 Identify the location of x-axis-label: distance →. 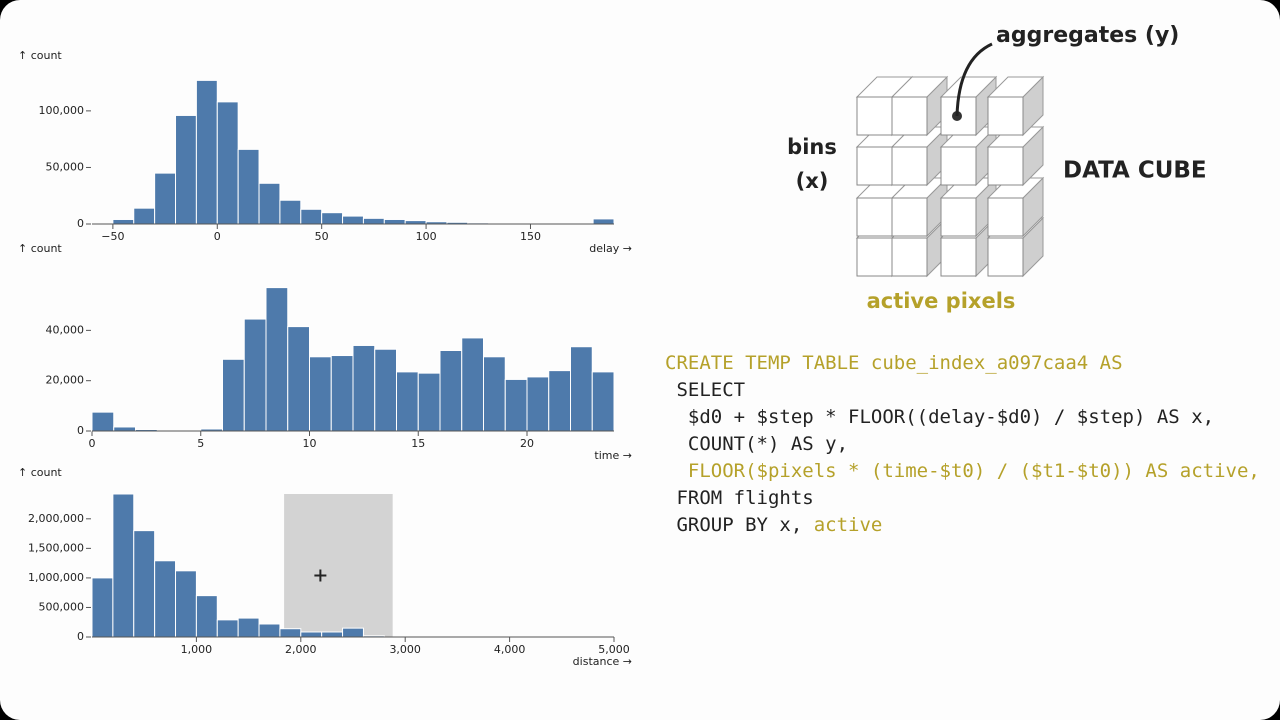
(602, 661).